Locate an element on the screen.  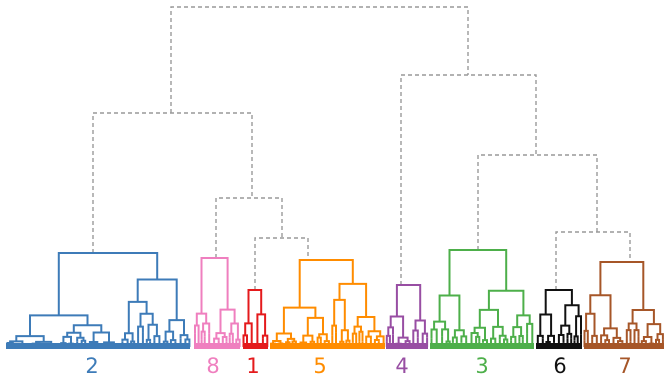
cluster-label-7: 7 is located at coordinates (624, 366).